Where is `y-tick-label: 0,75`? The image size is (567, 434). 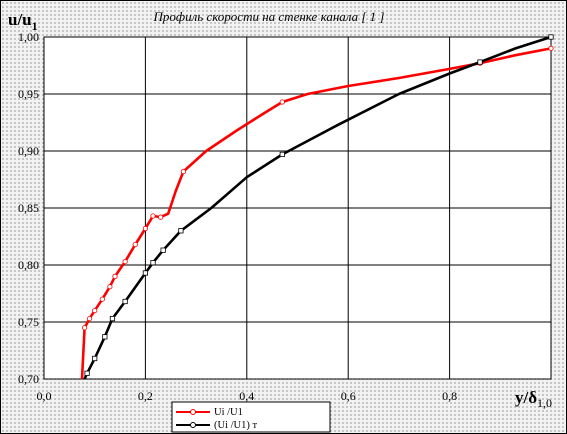
y-tick-label: 0,75 is located at coordinates (28, 322).